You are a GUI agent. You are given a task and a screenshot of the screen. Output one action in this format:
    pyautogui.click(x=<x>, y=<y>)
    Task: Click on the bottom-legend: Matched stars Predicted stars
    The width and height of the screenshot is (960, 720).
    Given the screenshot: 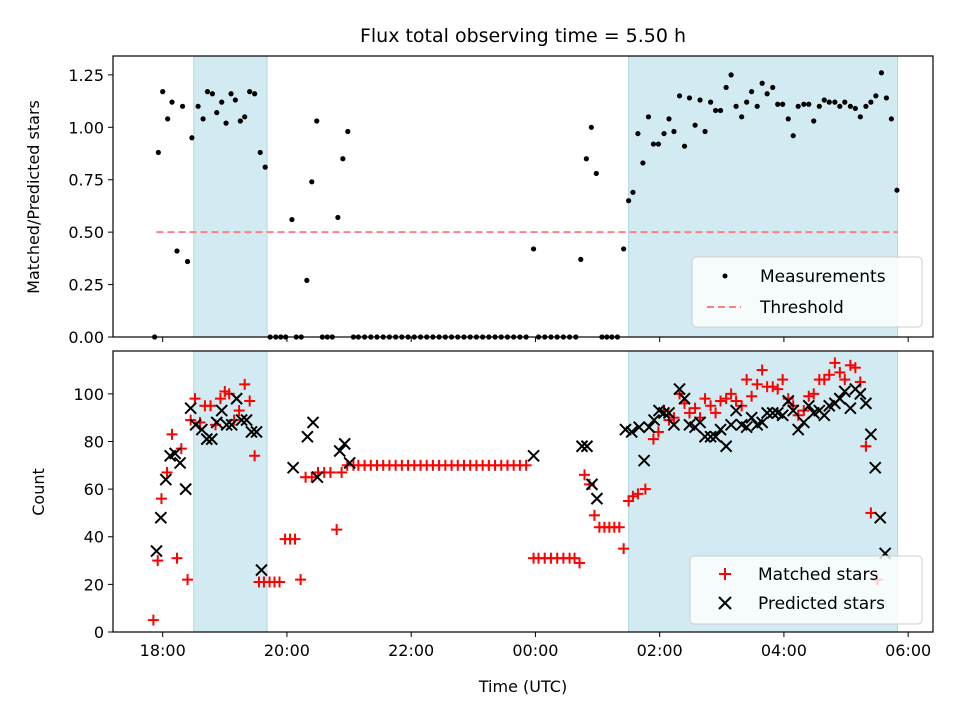 What is the action you would take?
    pyautogui.click(x=806, y=590)
    